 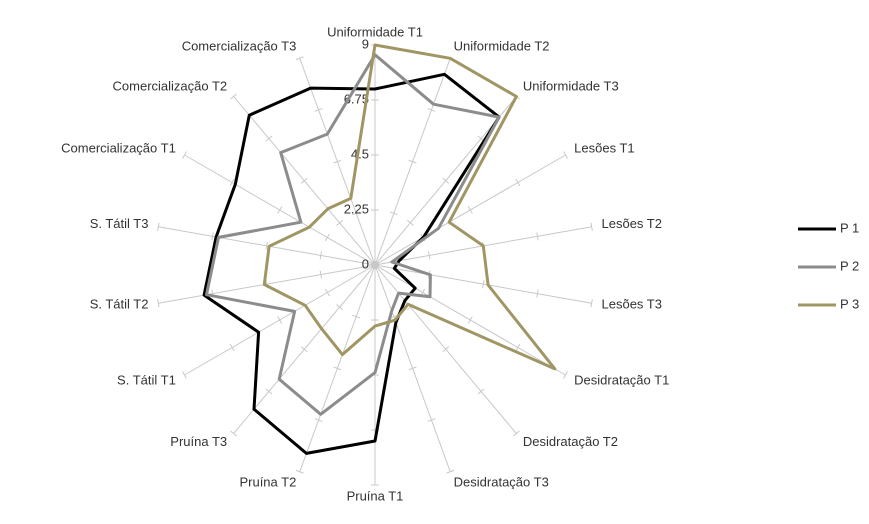 What do you see at coordinates (170, 86) in the screenshot?
I see `axis-label: Comercialização T2` at bounding box center [170, 86].